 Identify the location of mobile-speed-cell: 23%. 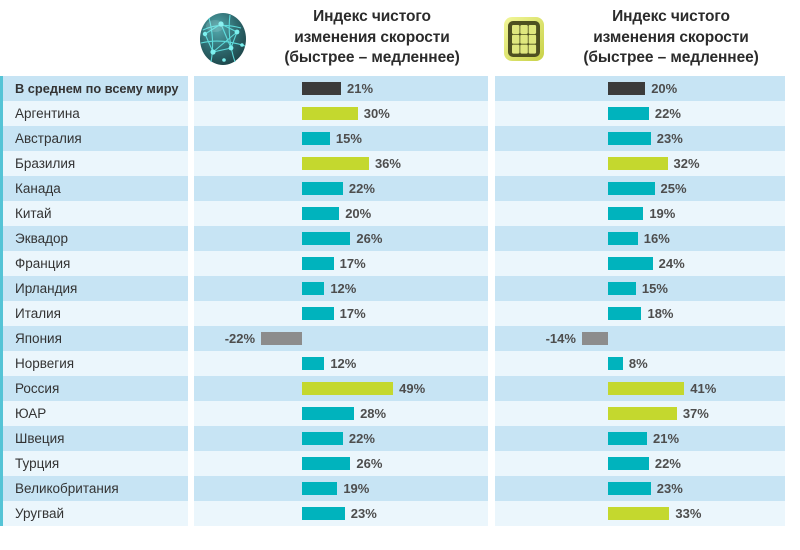
(640, 488).